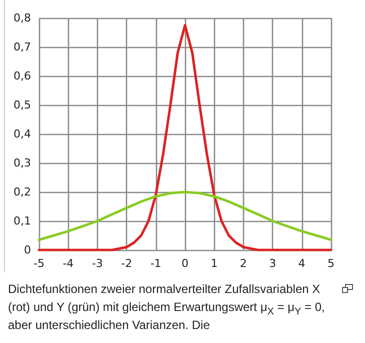 The image size is (365, 343). Describe the element at coordinates (272, 263) in the screenshot. I see `x-tick-label: 3` at that location.